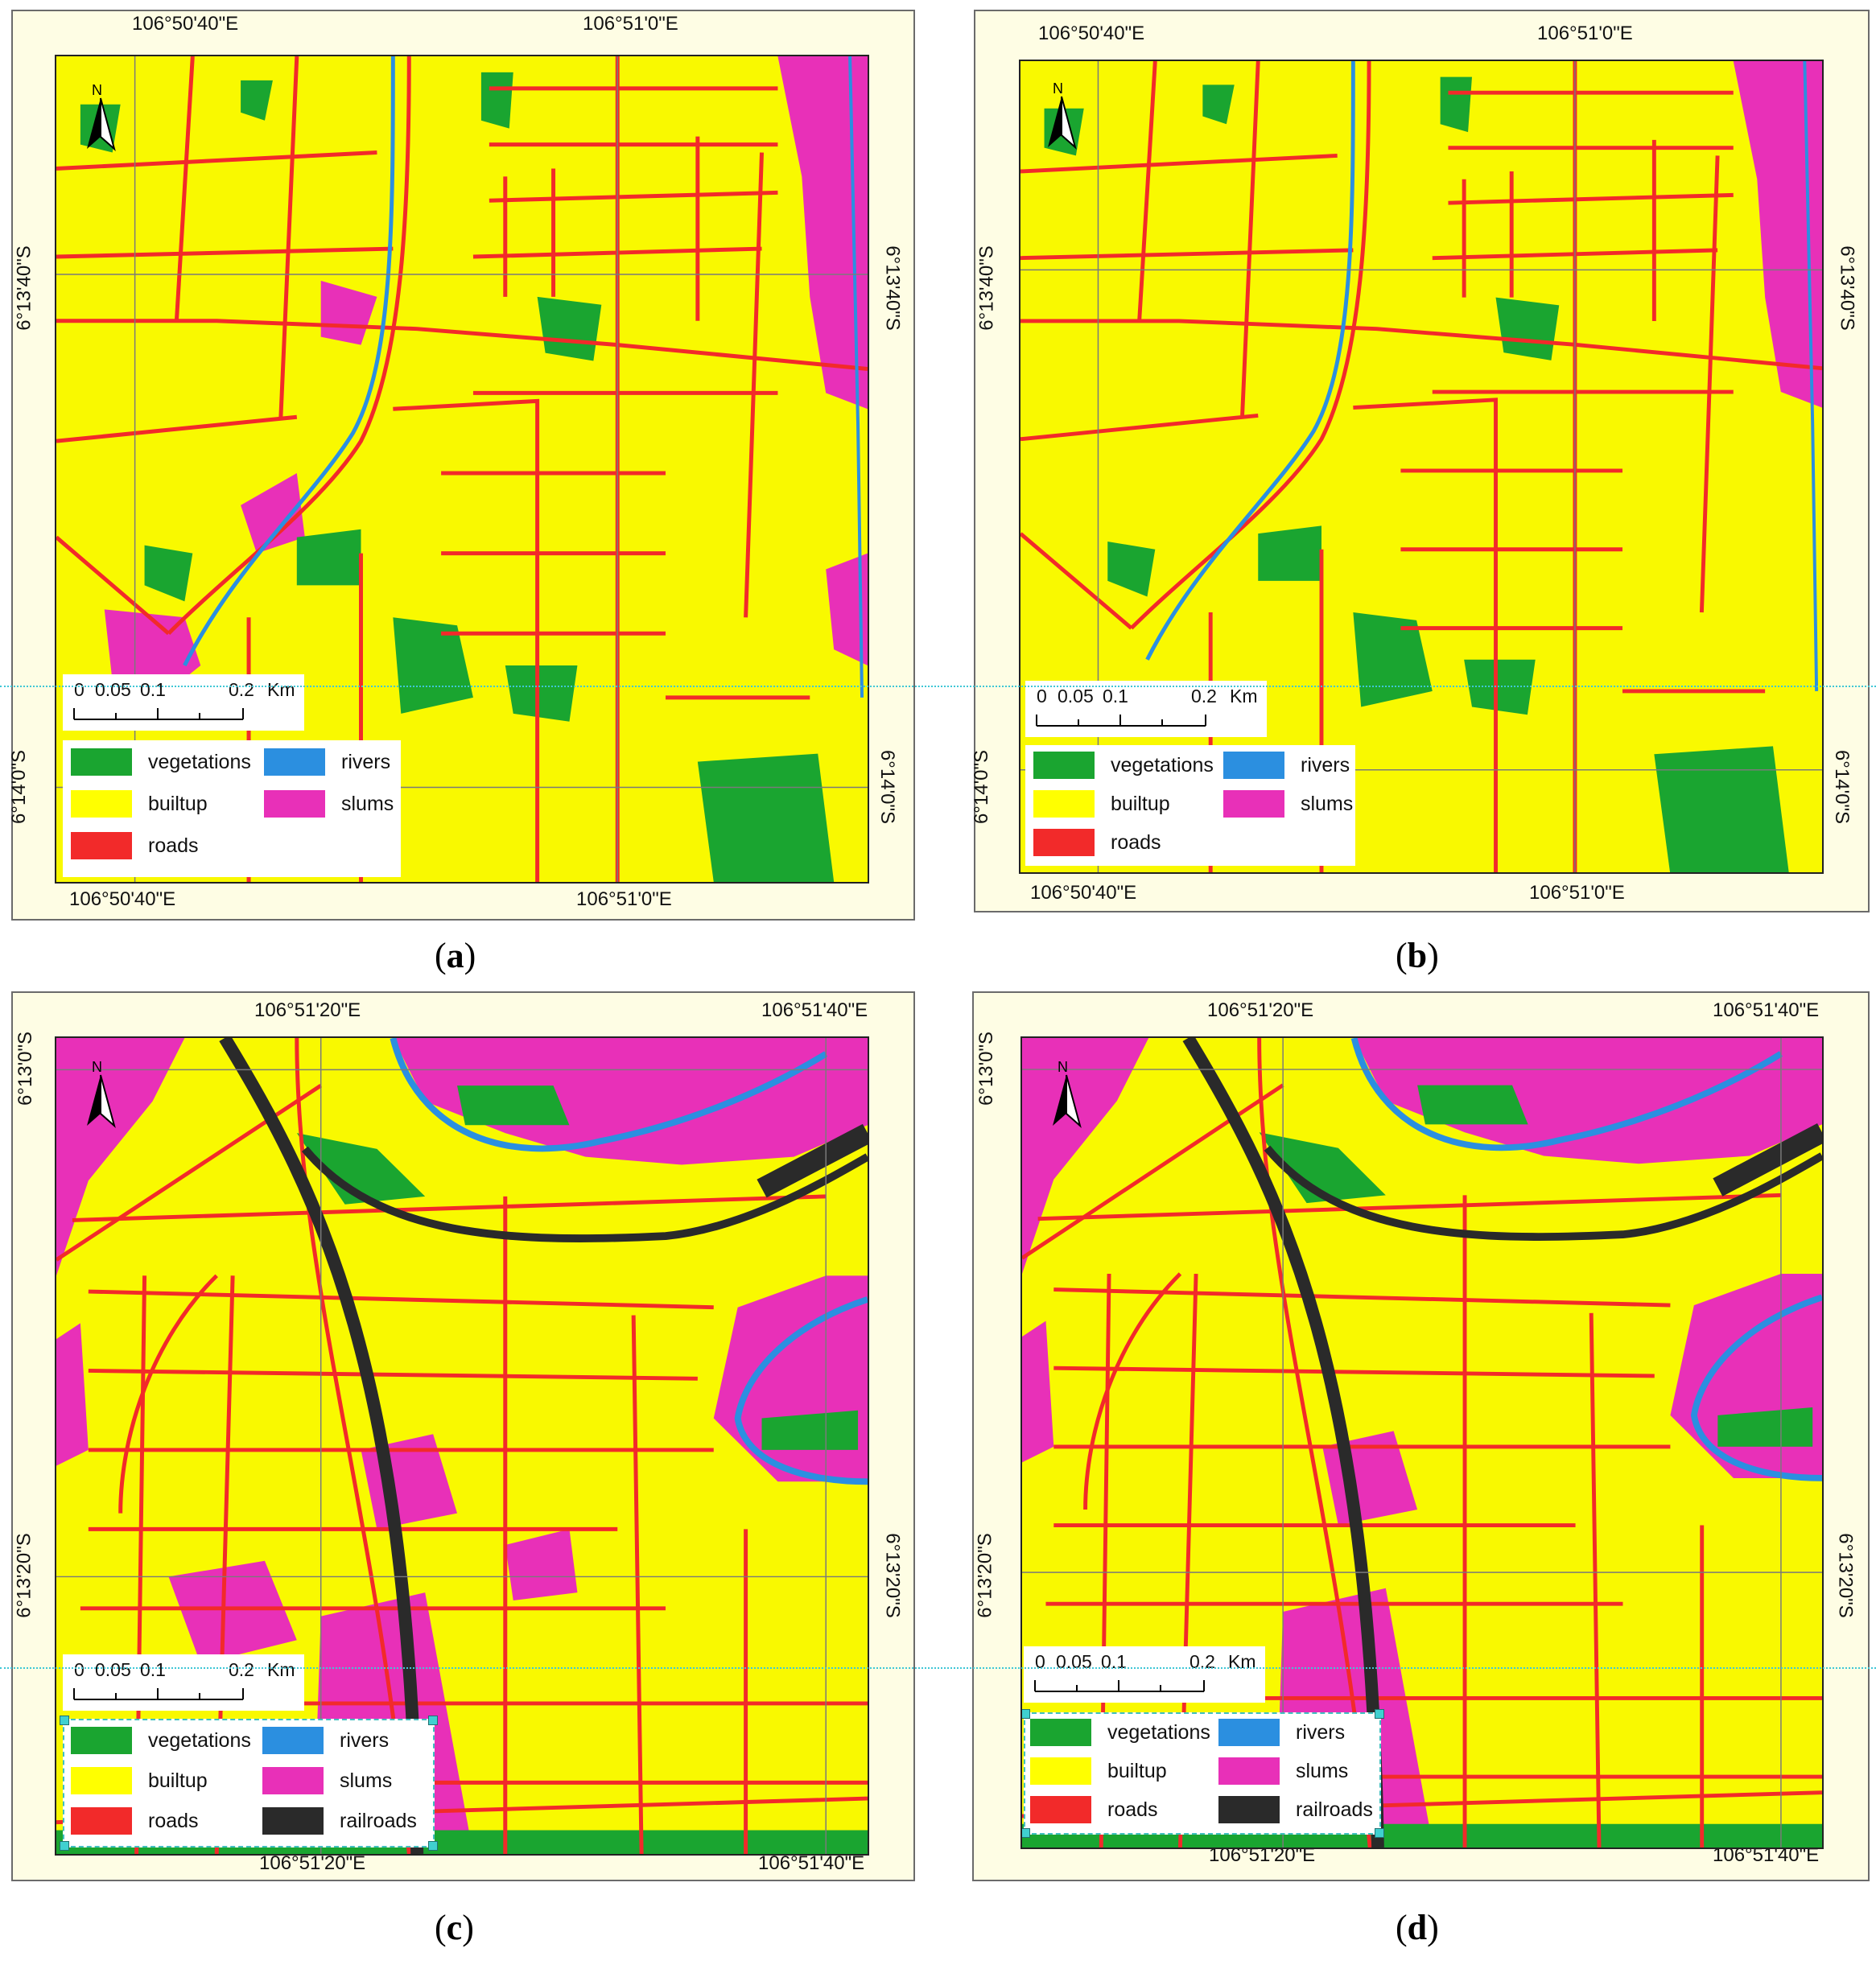 The height and width of the screenshot is (1969, 1876). I want to click on bottom-lon-label-2: 106°51'40"E, so click(811, 1863).